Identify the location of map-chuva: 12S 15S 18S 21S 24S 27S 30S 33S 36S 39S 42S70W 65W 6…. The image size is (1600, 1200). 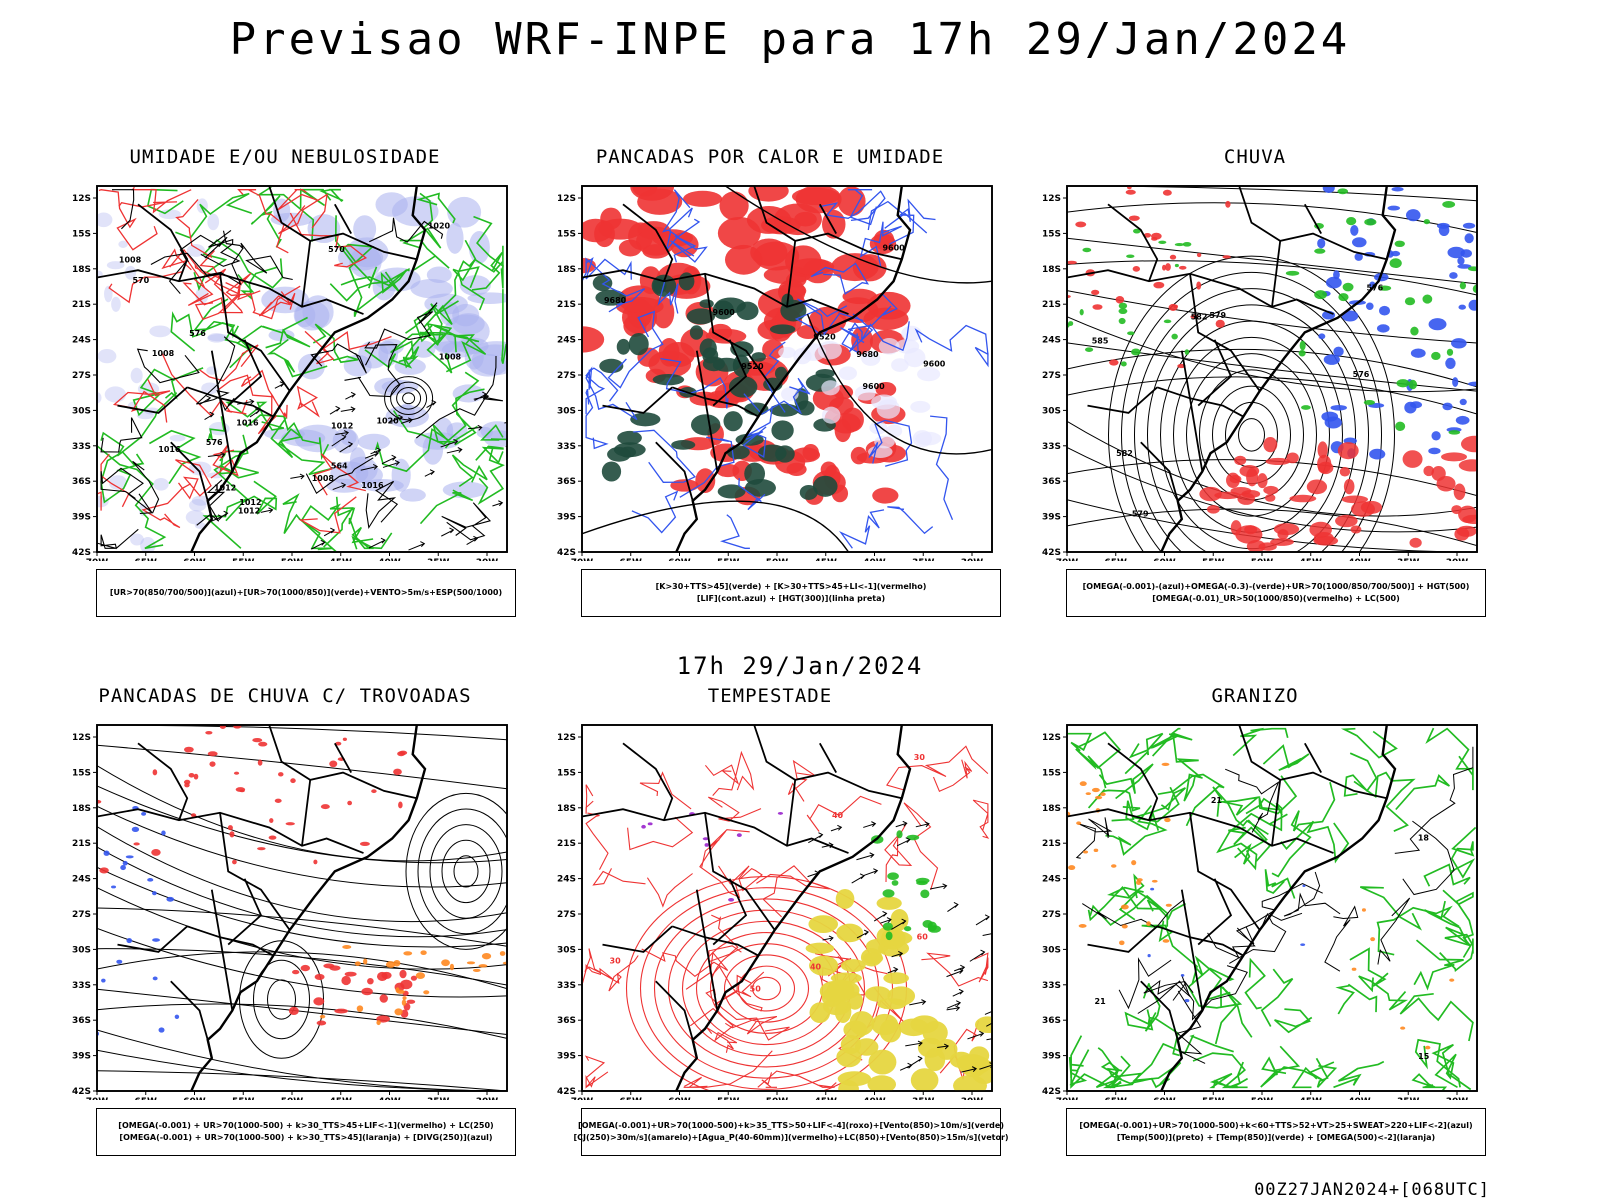
(1260, 373).